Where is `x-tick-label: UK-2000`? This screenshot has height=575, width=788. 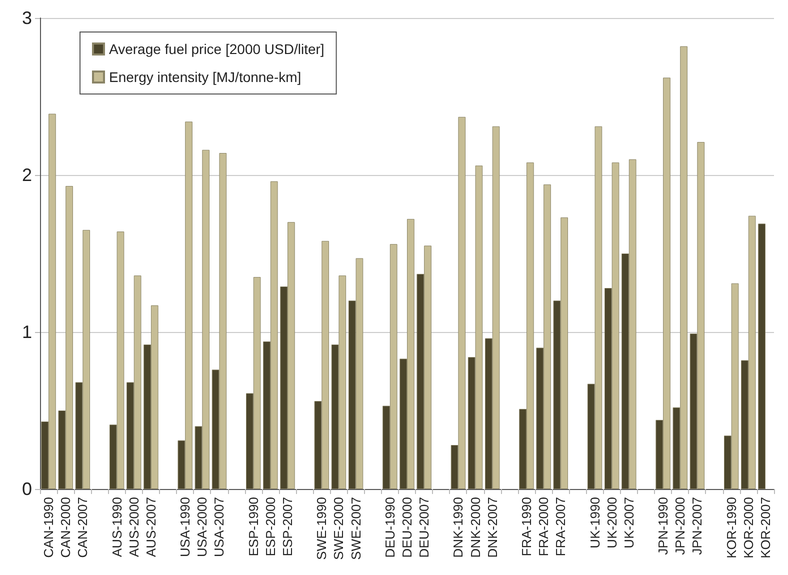 x-tick-label: UK-2000 is located at coordinates (612, 522).